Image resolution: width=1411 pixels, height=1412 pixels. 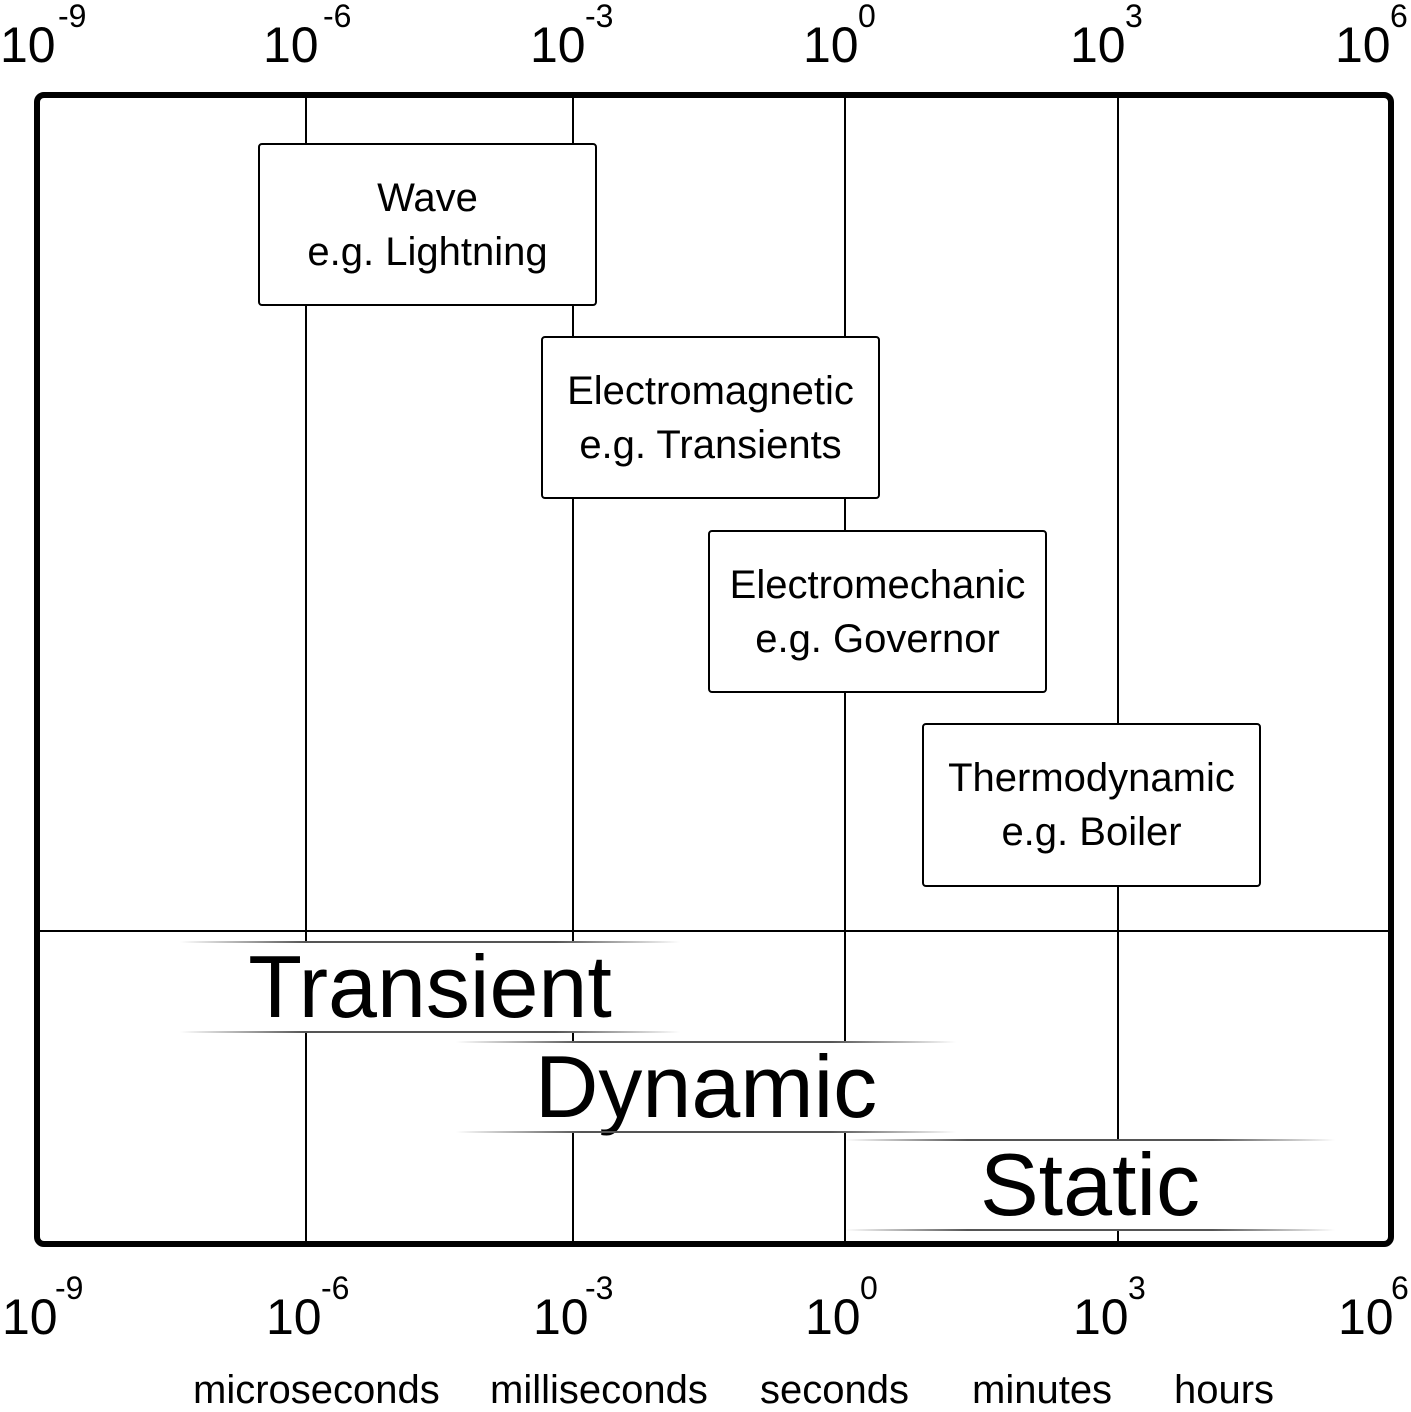 I want to click on regime-label: Transient, so click(x=430, y=986).